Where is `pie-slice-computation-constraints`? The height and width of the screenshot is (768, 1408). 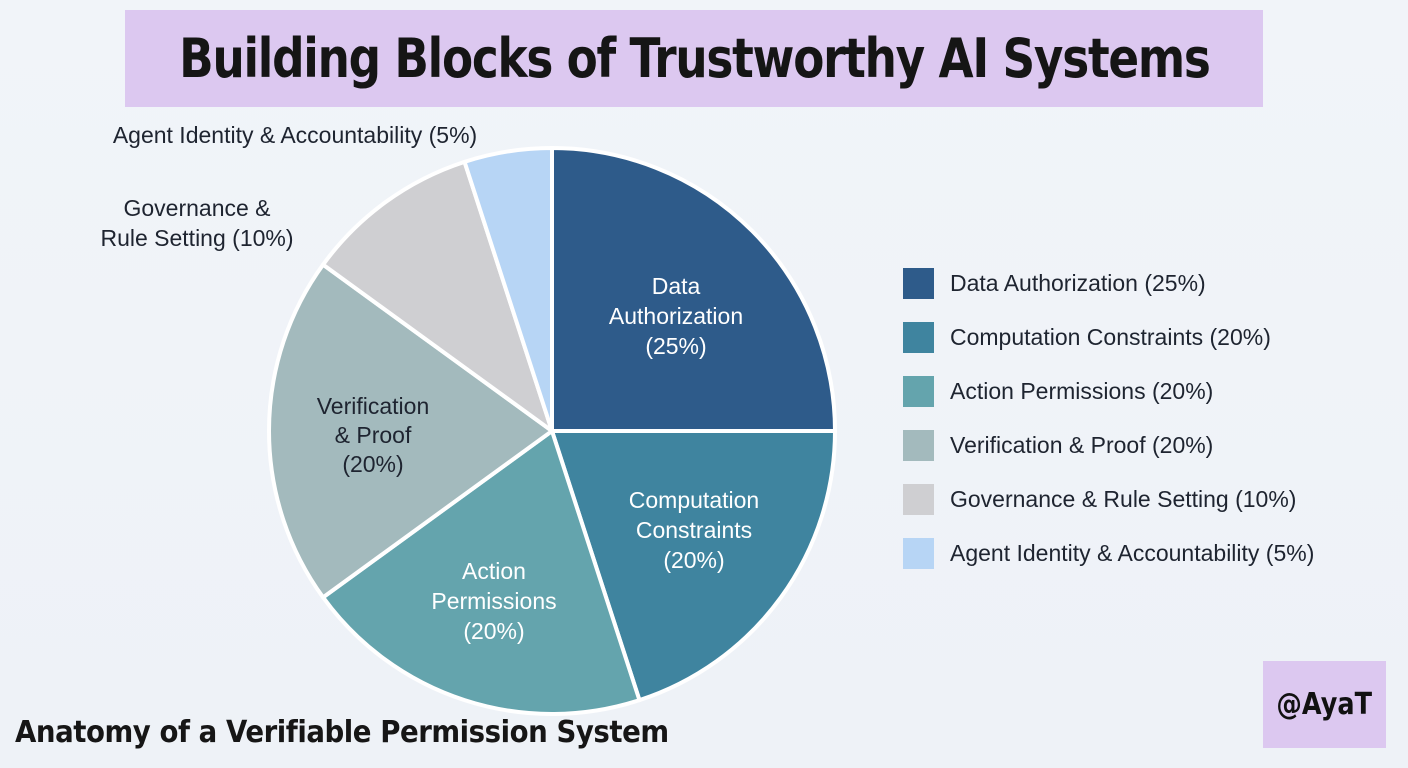 pie-slice-computation-constraints is located at coordinates (693, 566).